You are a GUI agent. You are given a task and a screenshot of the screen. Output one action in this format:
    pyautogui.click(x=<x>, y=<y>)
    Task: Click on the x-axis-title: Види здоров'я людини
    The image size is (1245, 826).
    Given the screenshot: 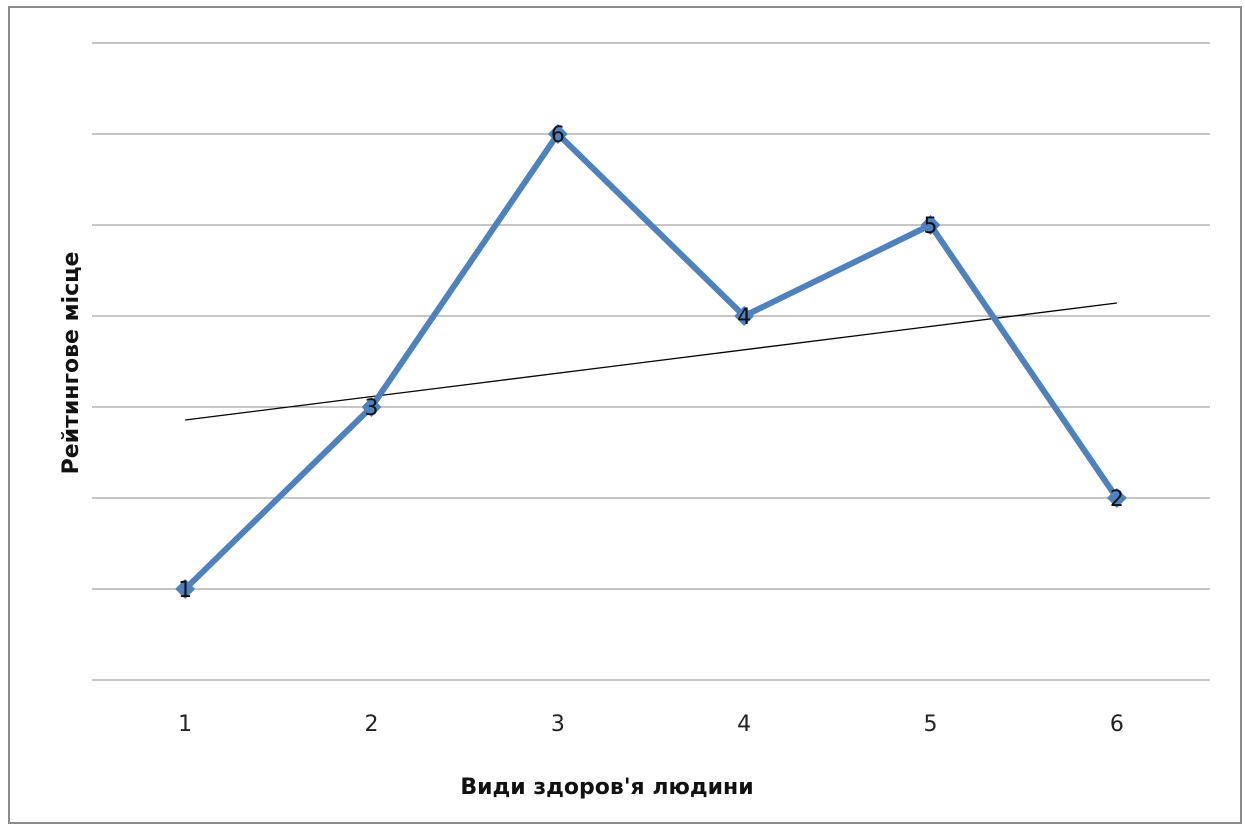 What is the action you would take?
    pyautogui.click(x=606, y=787)
    